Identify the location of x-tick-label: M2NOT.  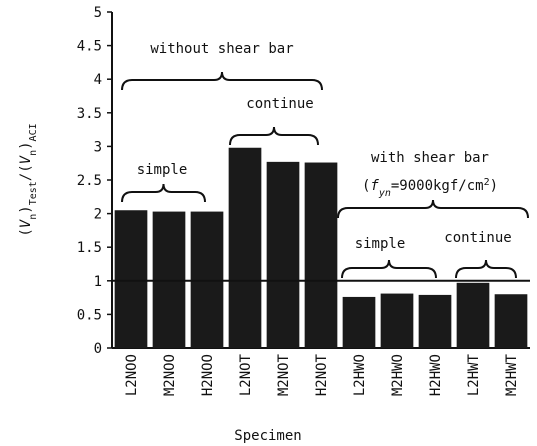
(284, 374).